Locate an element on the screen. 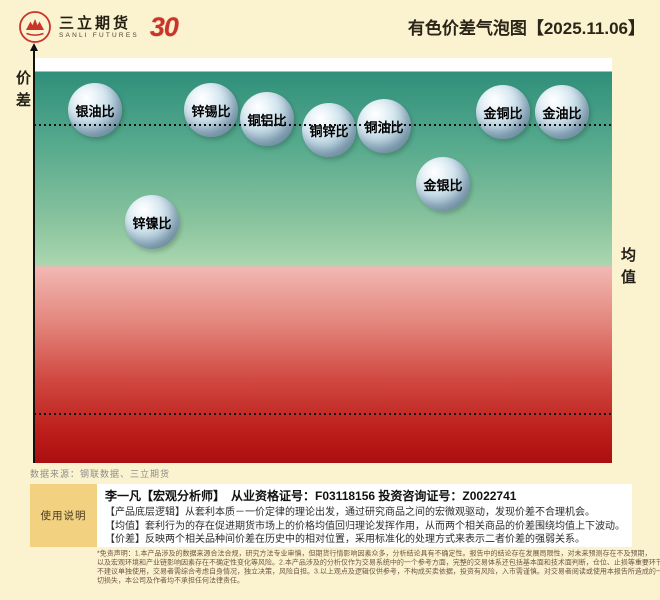 The image size is (660, 600). bubble-label: 铜油比 is located at coordinates (384, 127).